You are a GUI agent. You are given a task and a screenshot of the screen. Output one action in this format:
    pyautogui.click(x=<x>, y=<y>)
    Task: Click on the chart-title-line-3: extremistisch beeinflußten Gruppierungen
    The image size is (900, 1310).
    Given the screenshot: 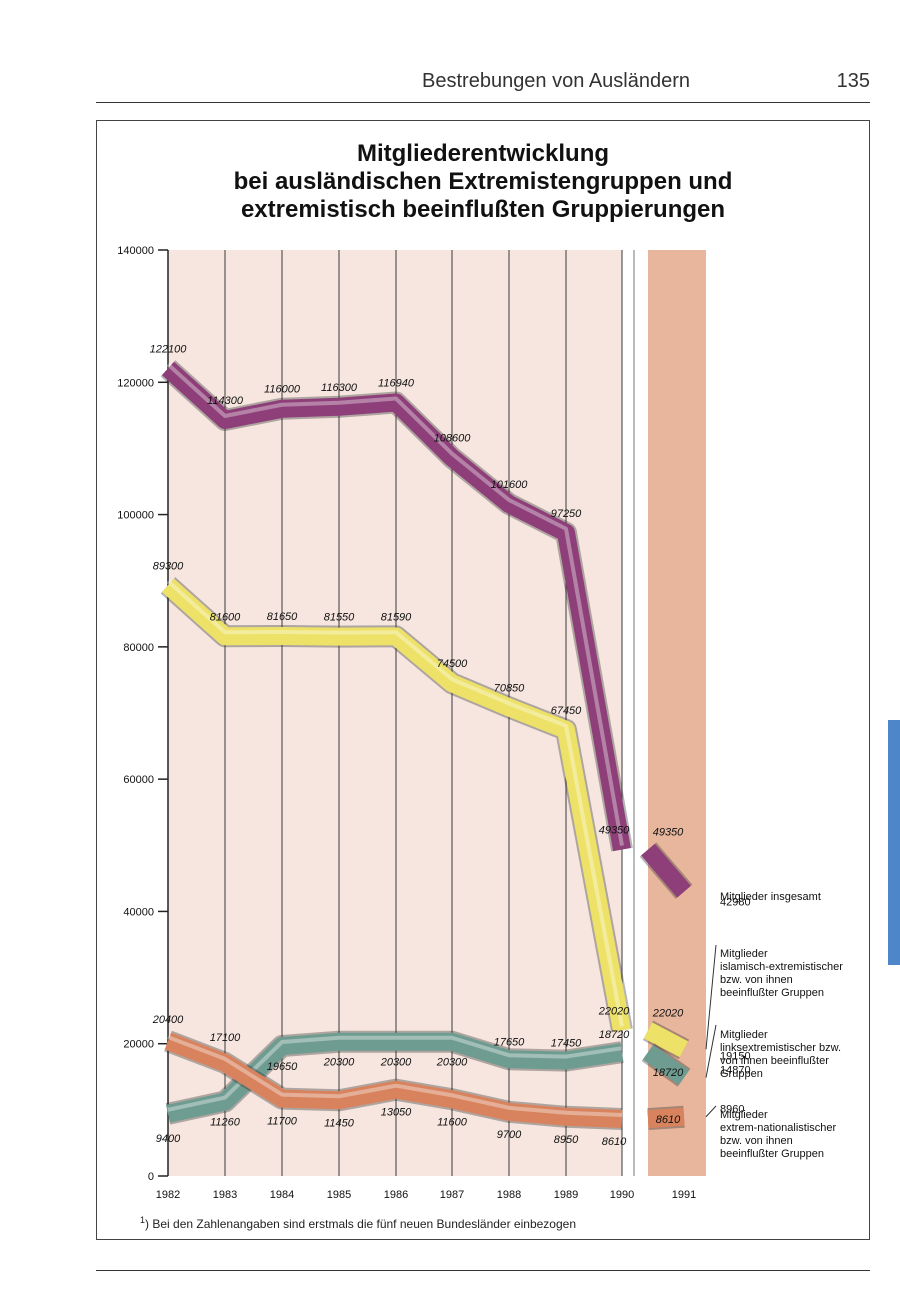 What is the action you would take?
    pyautogui.click(x=483, y=209)
    